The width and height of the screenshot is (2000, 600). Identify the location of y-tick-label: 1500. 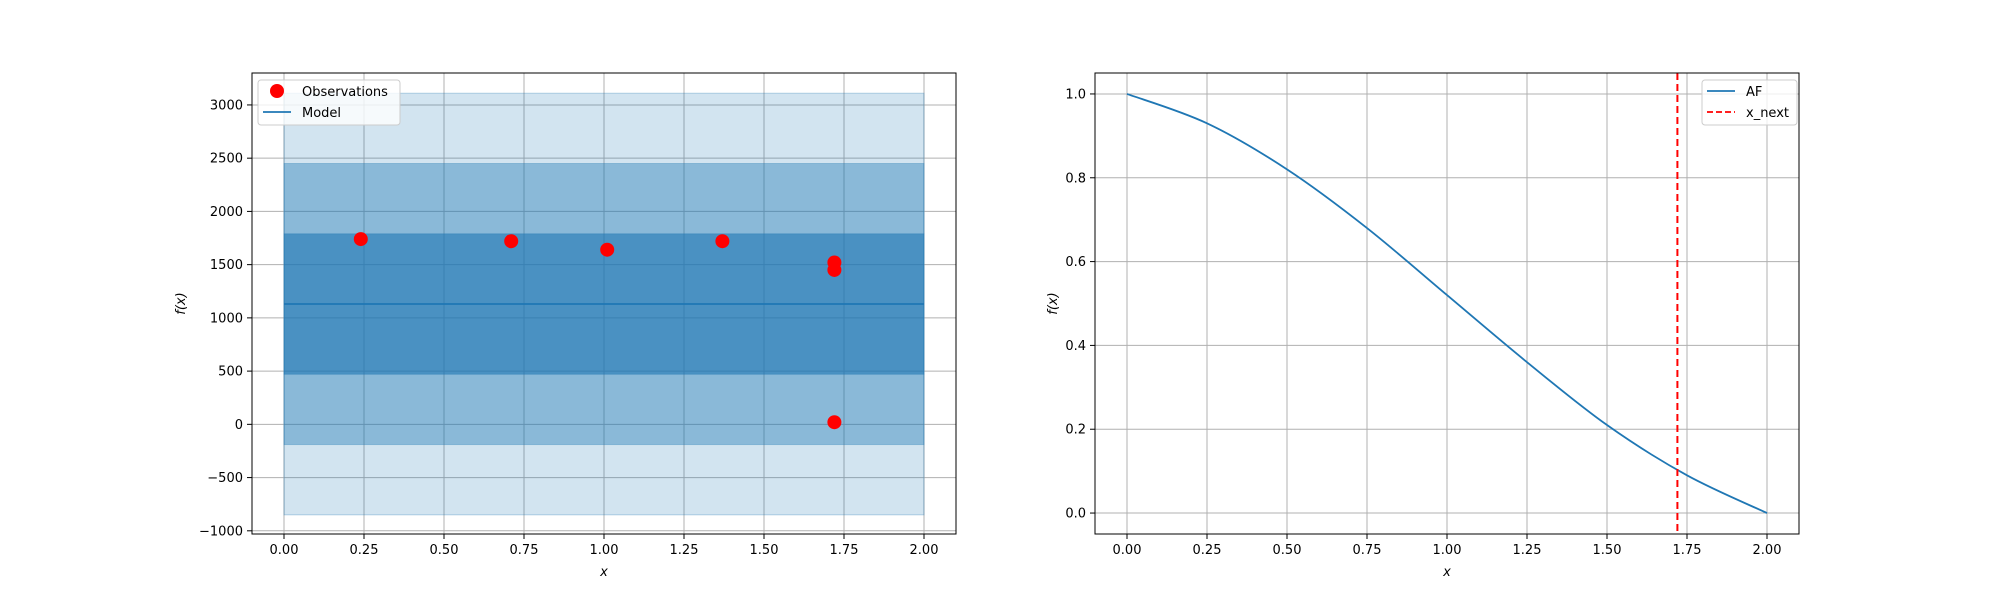
(226, 265).